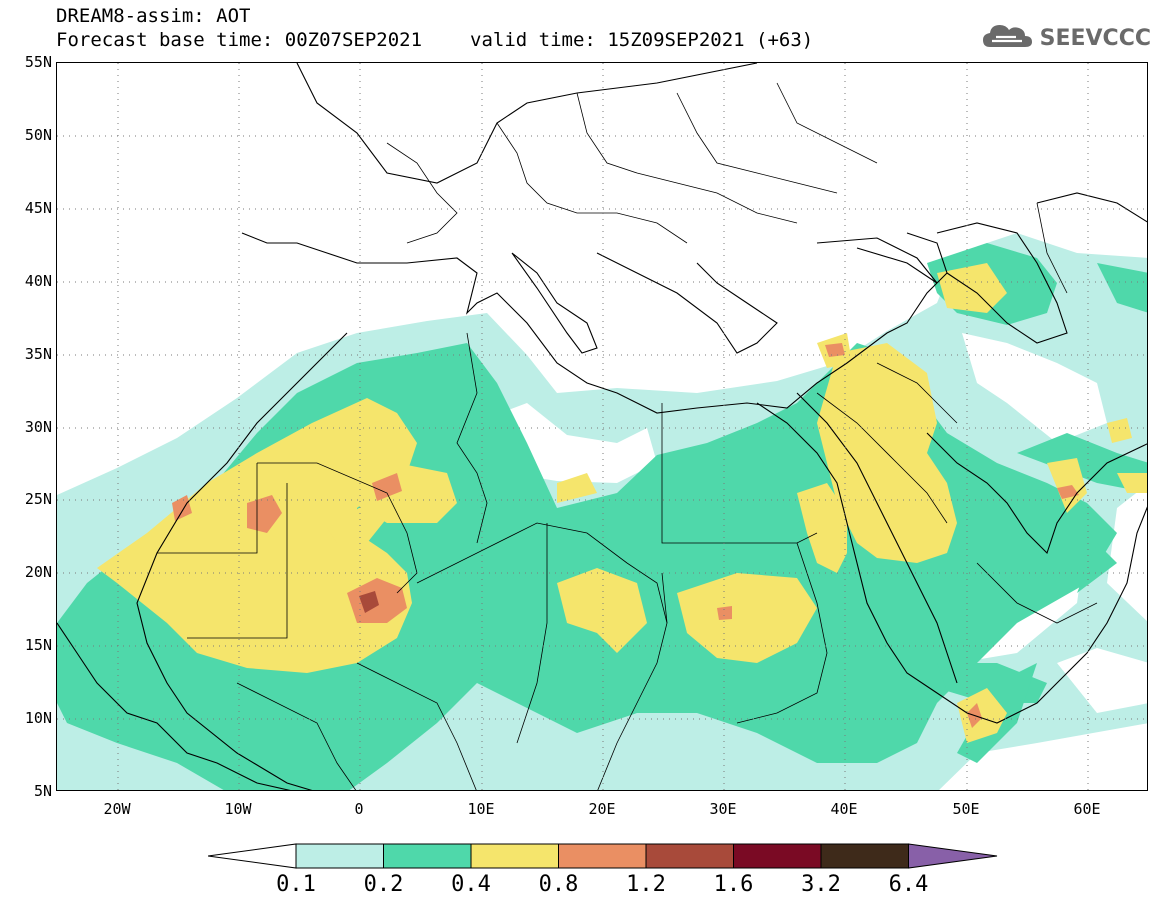 This screenshot has width=1165, height=905. Describe the element at coordinates (602, 809) in the screenshot. I see `lon-label-20e: 20E` at that location.